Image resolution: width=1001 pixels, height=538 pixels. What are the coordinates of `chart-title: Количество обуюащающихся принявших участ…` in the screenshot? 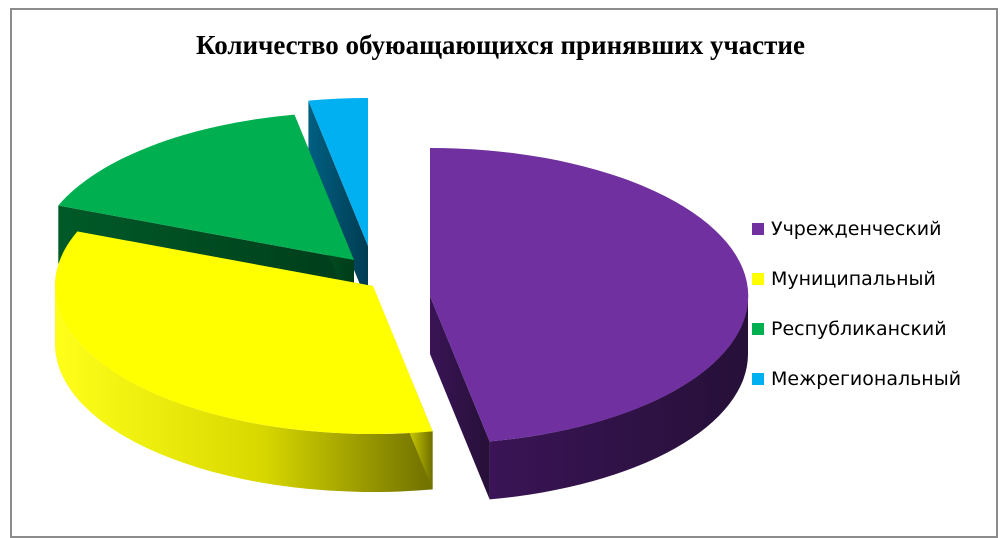 It's located at (500, 45).